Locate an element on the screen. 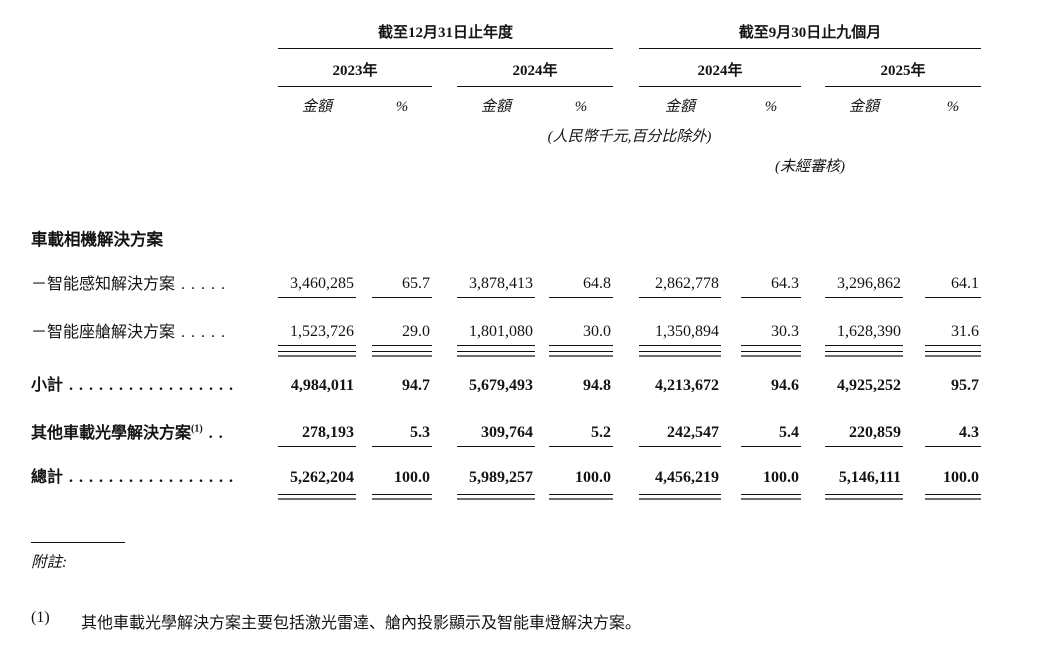 This screenshot has width=1043, height=659. period-group-header-9m: 截至9月30日止九個月 is located at coordinates (810, 33).